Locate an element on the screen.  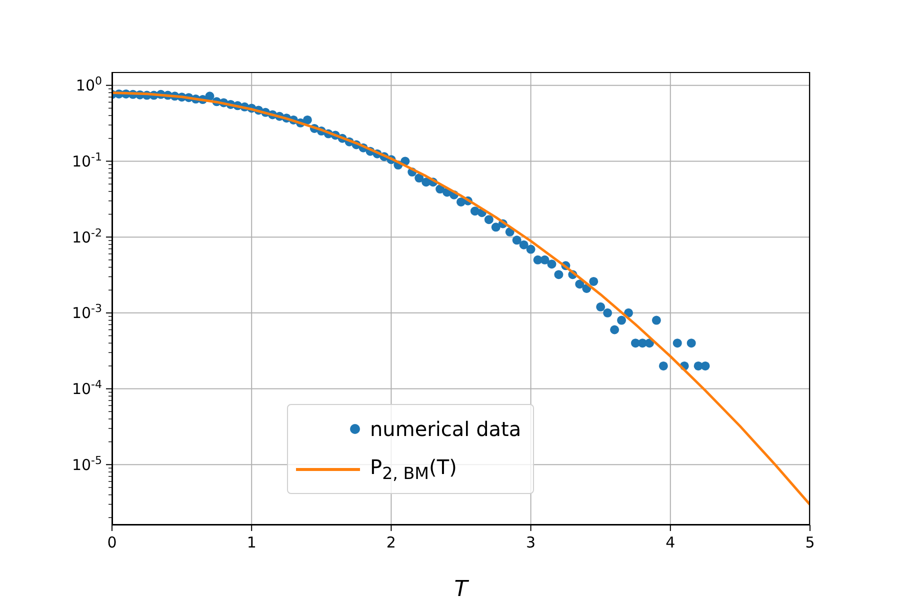
x-axis-title: T is located at coordinates (462, 588).